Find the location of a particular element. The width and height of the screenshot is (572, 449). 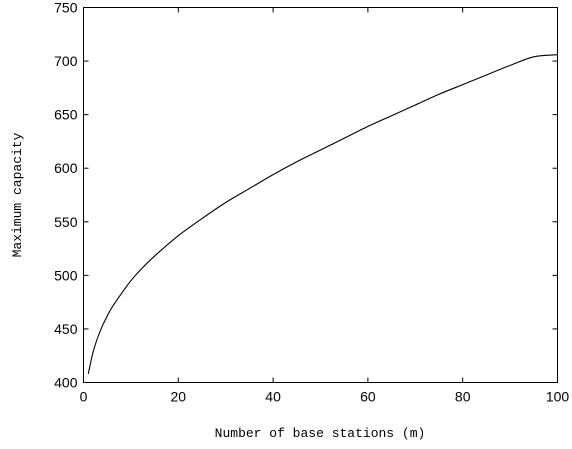

y-tick-label: 600 is located at coordinates (66, 168).